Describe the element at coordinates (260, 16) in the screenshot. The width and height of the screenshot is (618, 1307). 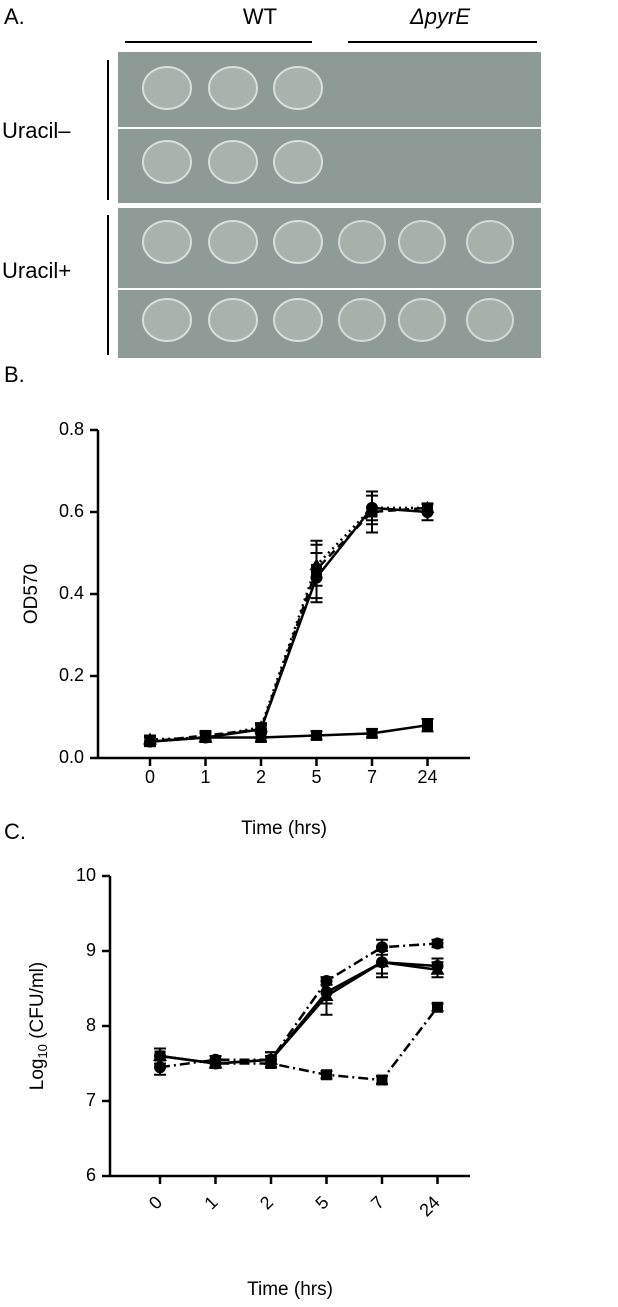
I see `column-label: WT` at that location.